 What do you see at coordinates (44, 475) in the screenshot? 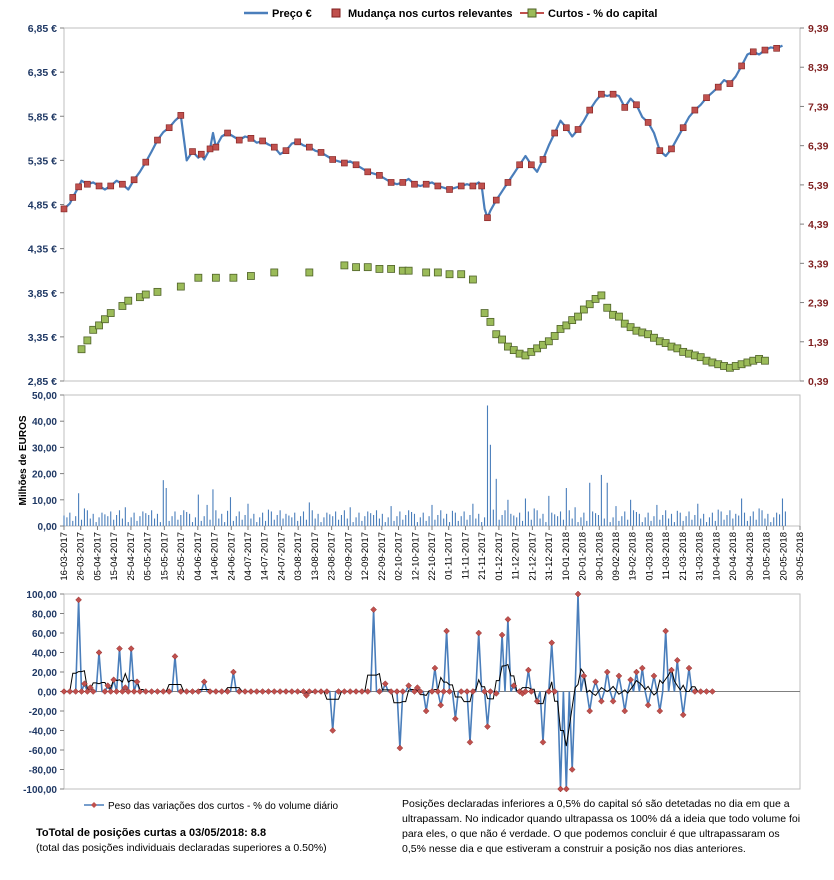
I see `volume-y-tick-label: 20,00` at bounding box center [44, 475].